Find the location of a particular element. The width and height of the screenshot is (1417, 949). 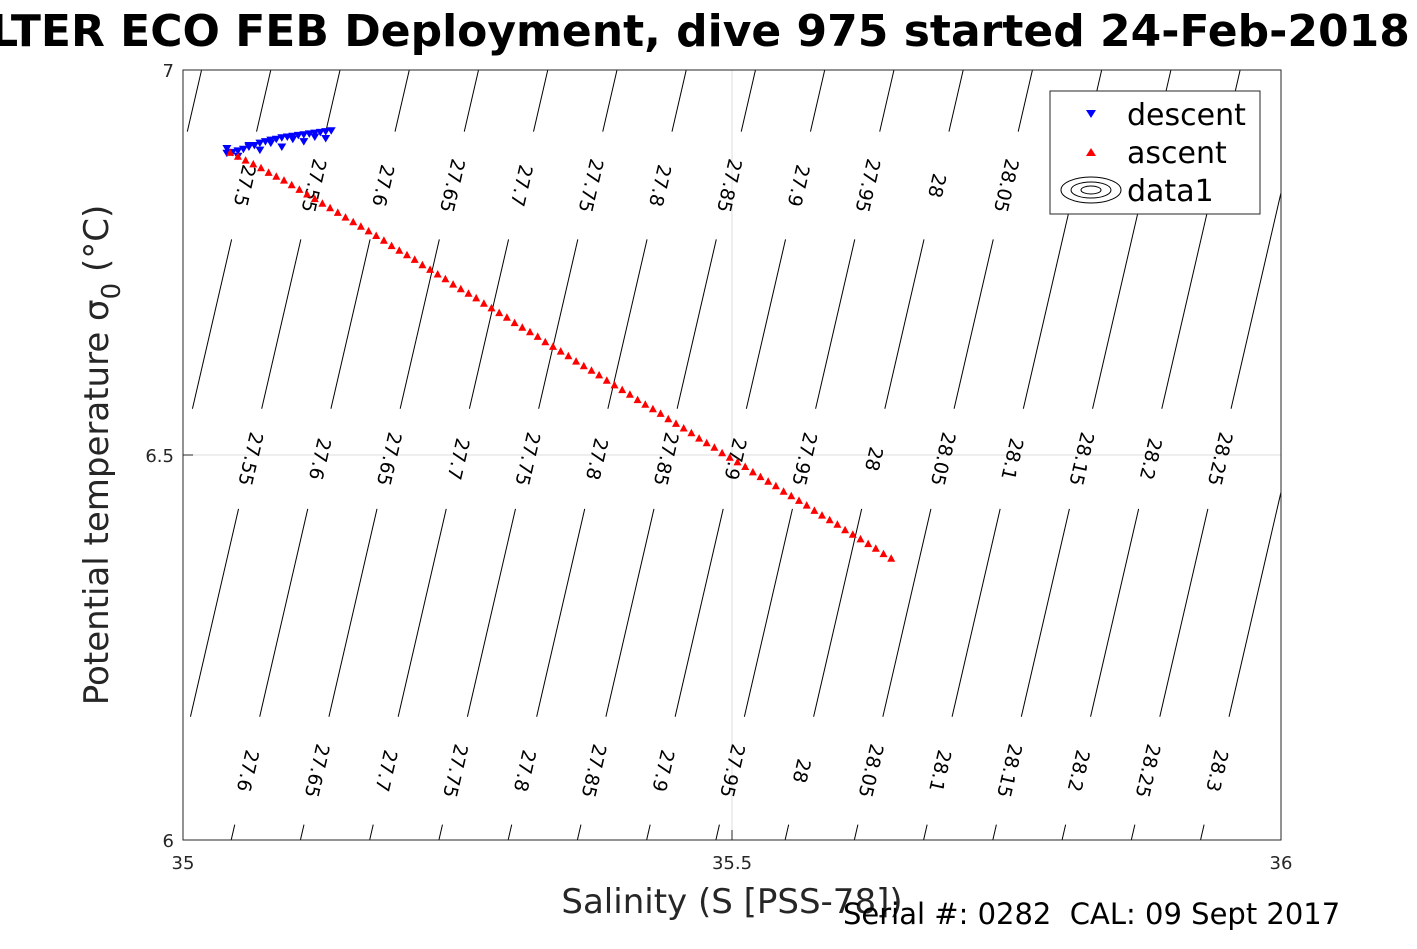

contour-line-27.6 is located at coordinates (284, 612).